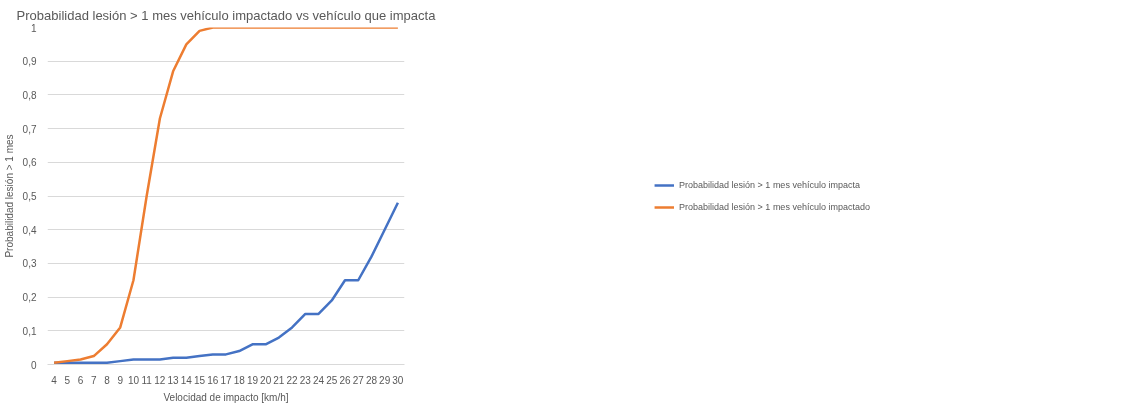  What do you see at coordinates (292, 380) in the screenshot?
I see `x-tick-label: 22` at bounding box center [292, 380].